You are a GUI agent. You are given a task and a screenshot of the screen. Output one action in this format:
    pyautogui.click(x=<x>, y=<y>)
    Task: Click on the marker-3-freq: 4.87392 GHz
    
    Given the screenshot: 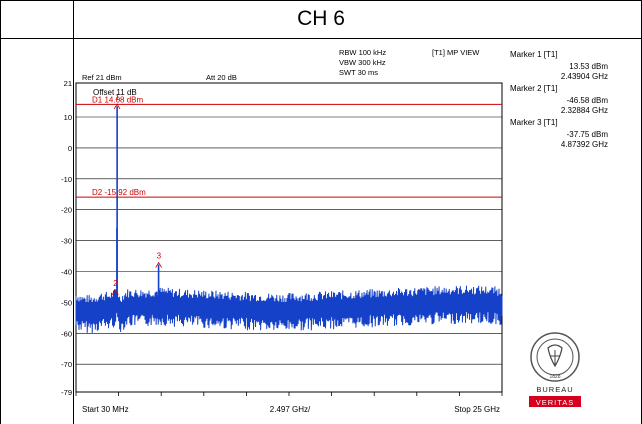 What is the action you would take?
    pyautogui.click(x=584, y=144)
    